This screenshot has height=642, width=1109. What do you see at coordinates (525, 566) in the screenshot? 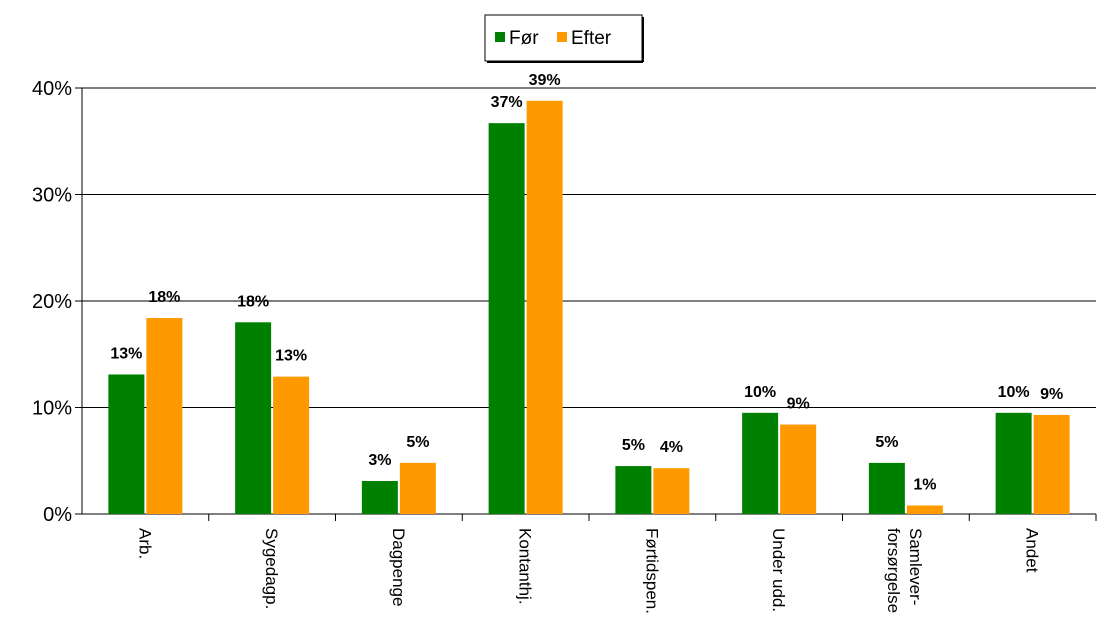
I see `x-category-label: Kontanthj.` at bounding box center [525, 566].